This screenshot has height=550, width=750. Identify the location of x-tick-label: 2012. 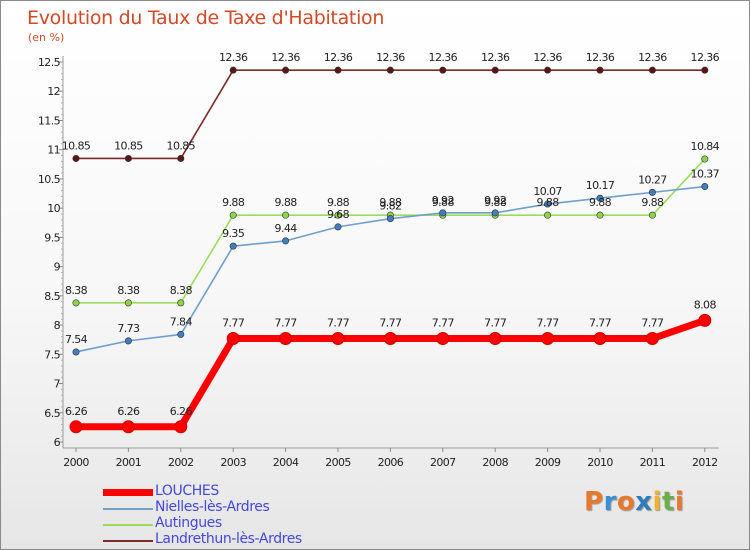
(705, 462).